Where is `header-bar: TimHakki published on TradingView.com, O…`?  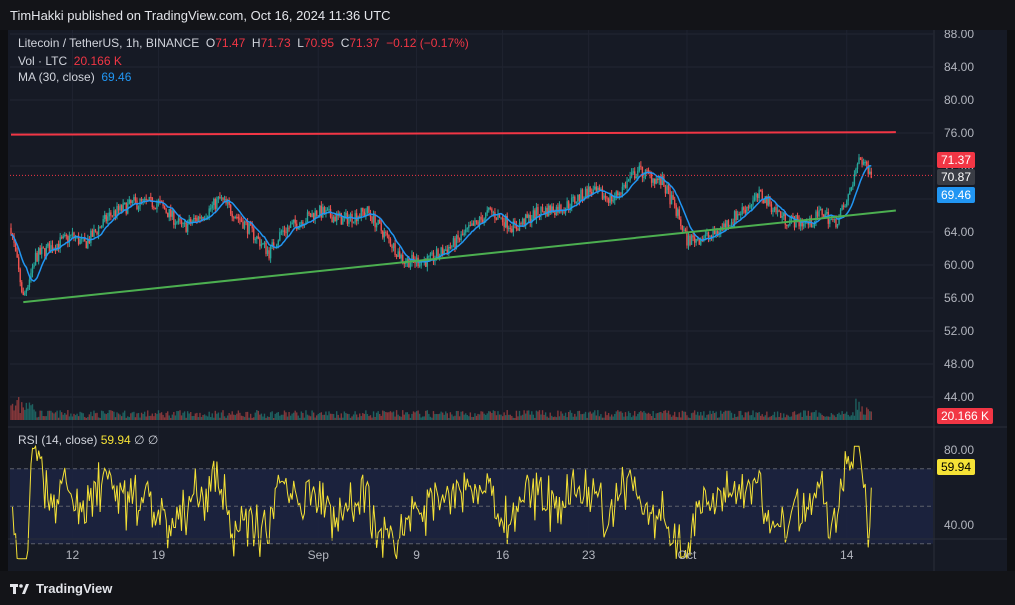
header-bar: TimHakki published on TradingView.com, O… is located at coordinates (507, 15).